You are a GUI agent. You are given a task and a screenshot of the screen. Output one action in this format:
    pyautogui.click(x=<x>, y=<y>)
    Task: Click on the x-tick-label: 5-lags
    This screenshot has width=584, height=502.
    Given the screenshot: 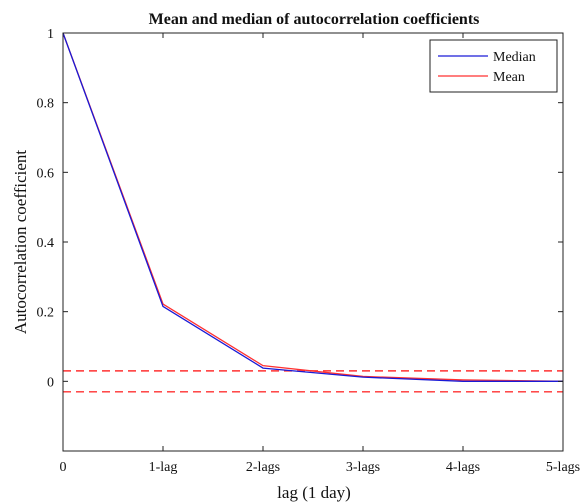 What is the action you would take?
    pyautogui.click(x=563, y=467)
    